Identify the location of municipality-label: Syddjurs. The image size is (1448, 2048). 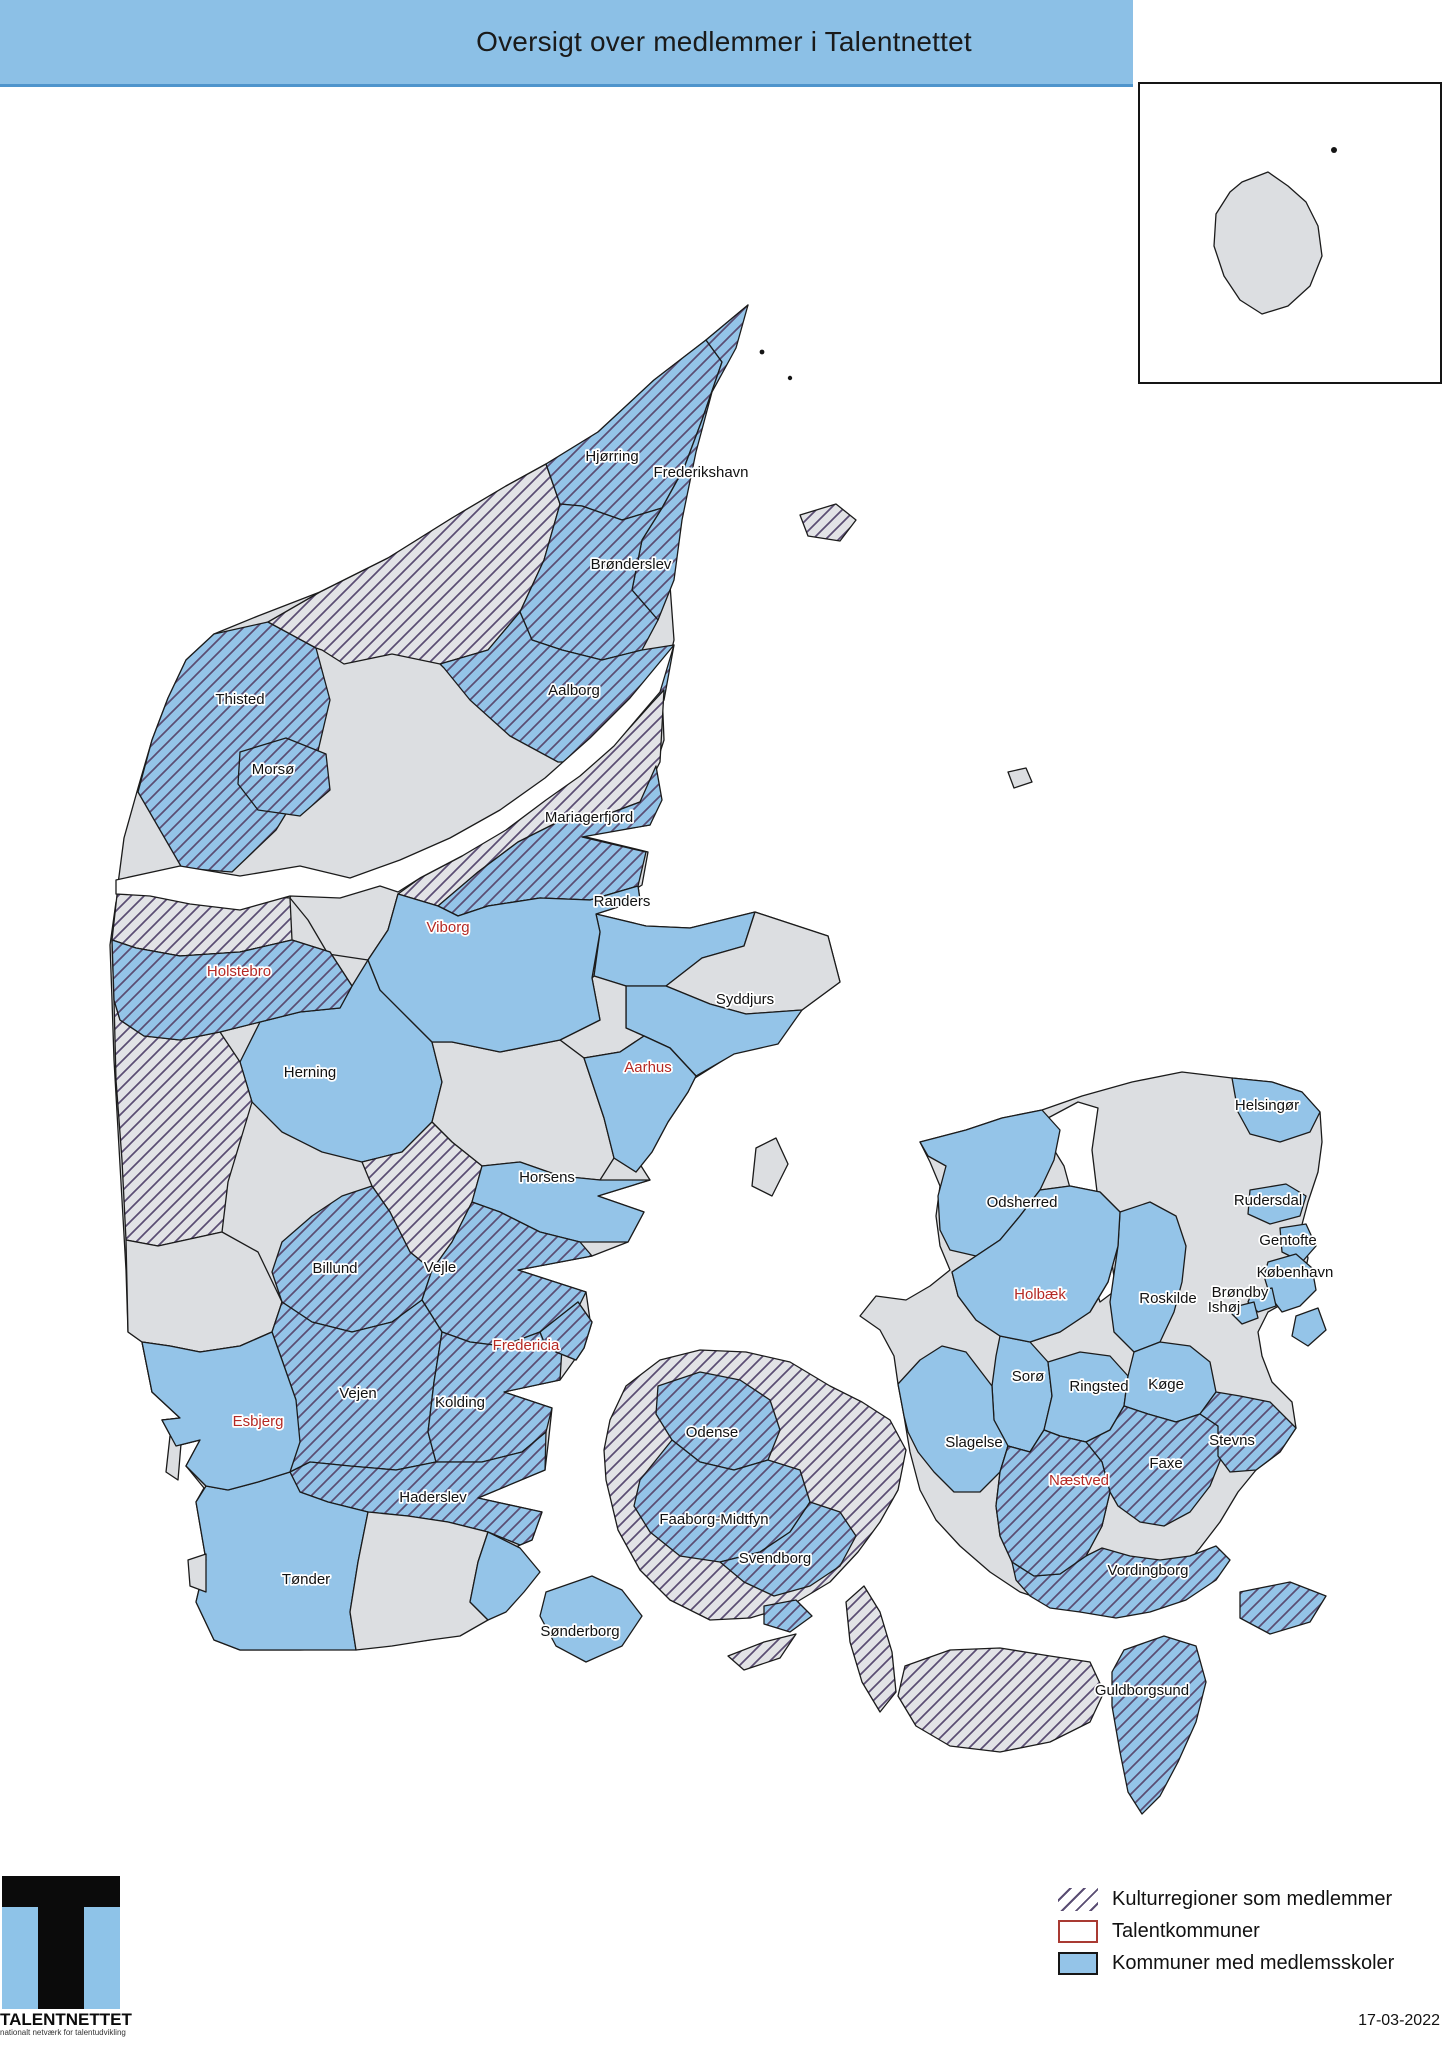
(745, 999).